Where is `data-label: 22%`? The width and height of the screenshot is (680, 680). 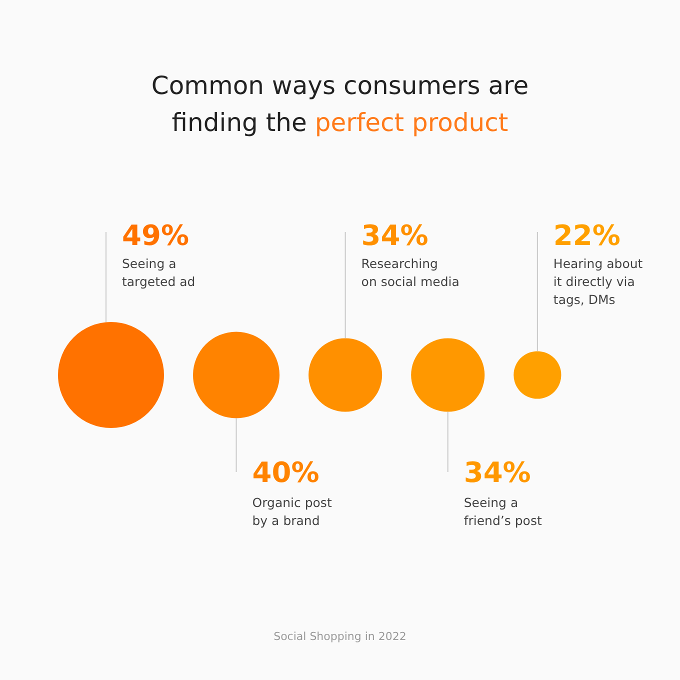
data-label: 22% is located at coordinates (586, 235).